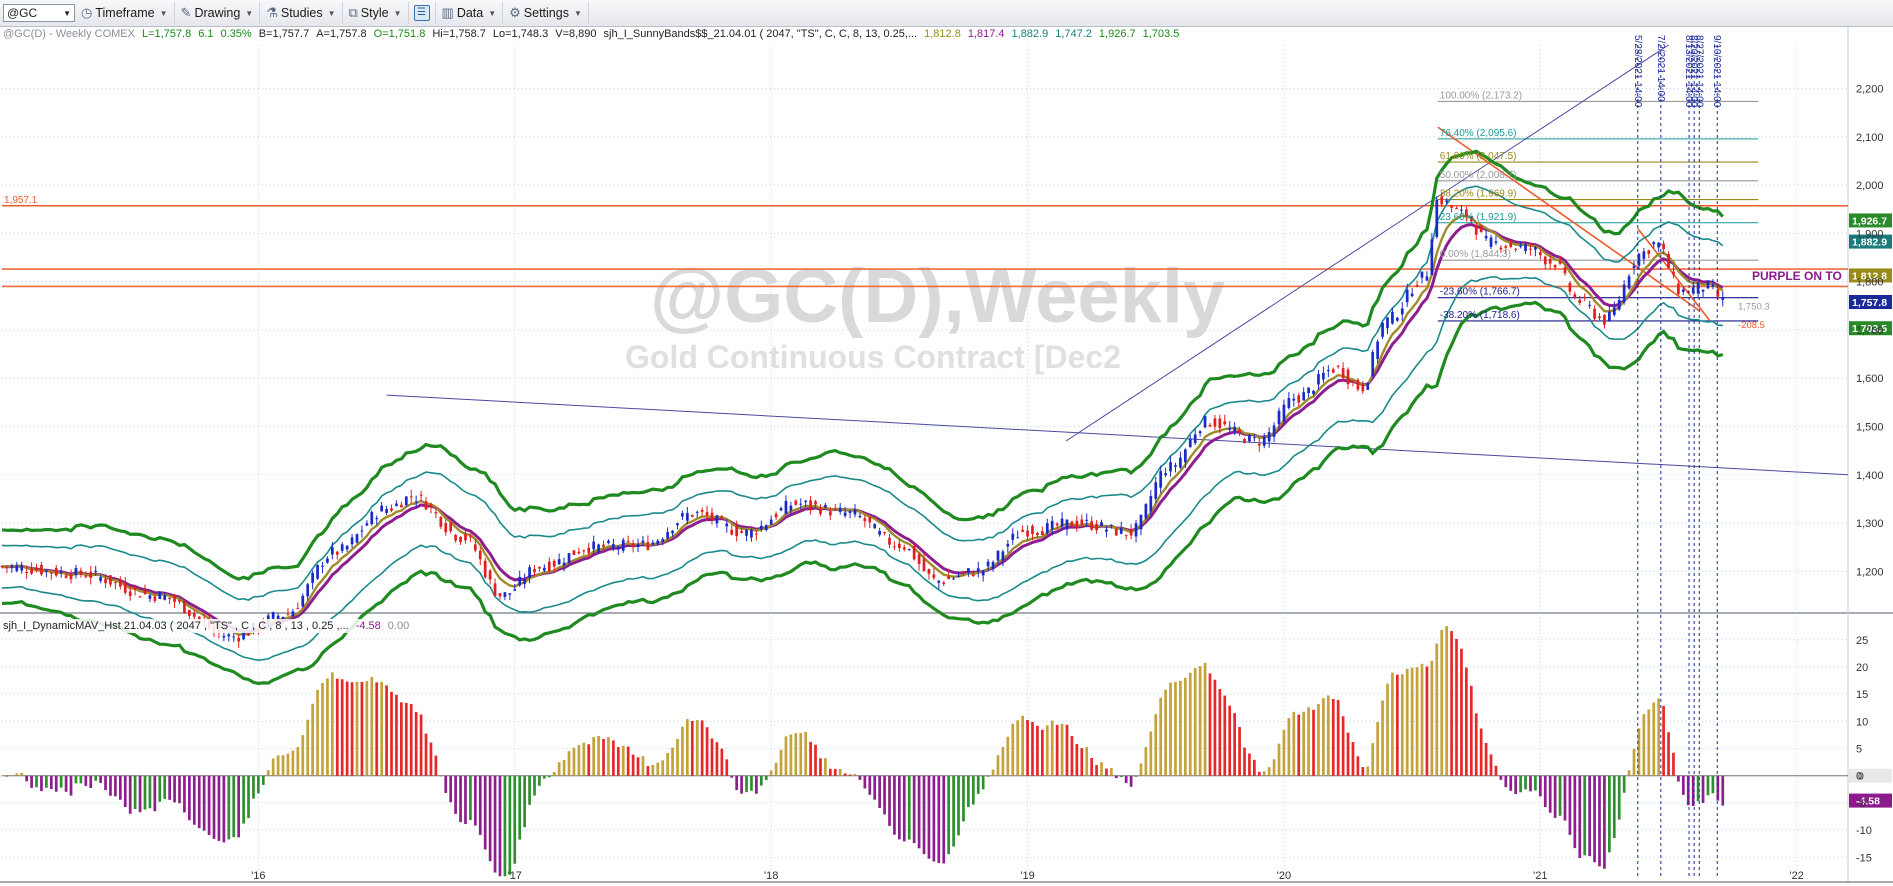  I want to click on sub-tick-label: -5, so click(1861, 804).